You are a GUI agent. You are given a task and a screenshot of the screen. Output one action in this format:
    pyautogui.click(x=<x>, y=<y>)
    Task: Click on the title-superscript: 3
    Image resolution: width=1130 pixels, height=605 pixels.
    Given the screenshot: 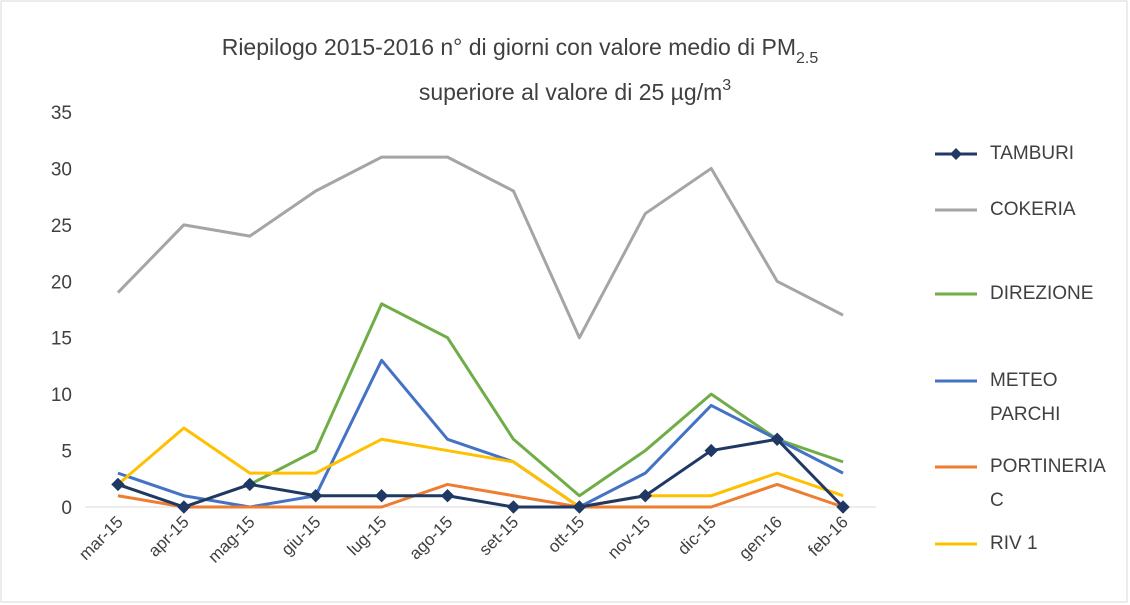 What is the action you would take?
    pyautogui.click(x=726, y=85)
    